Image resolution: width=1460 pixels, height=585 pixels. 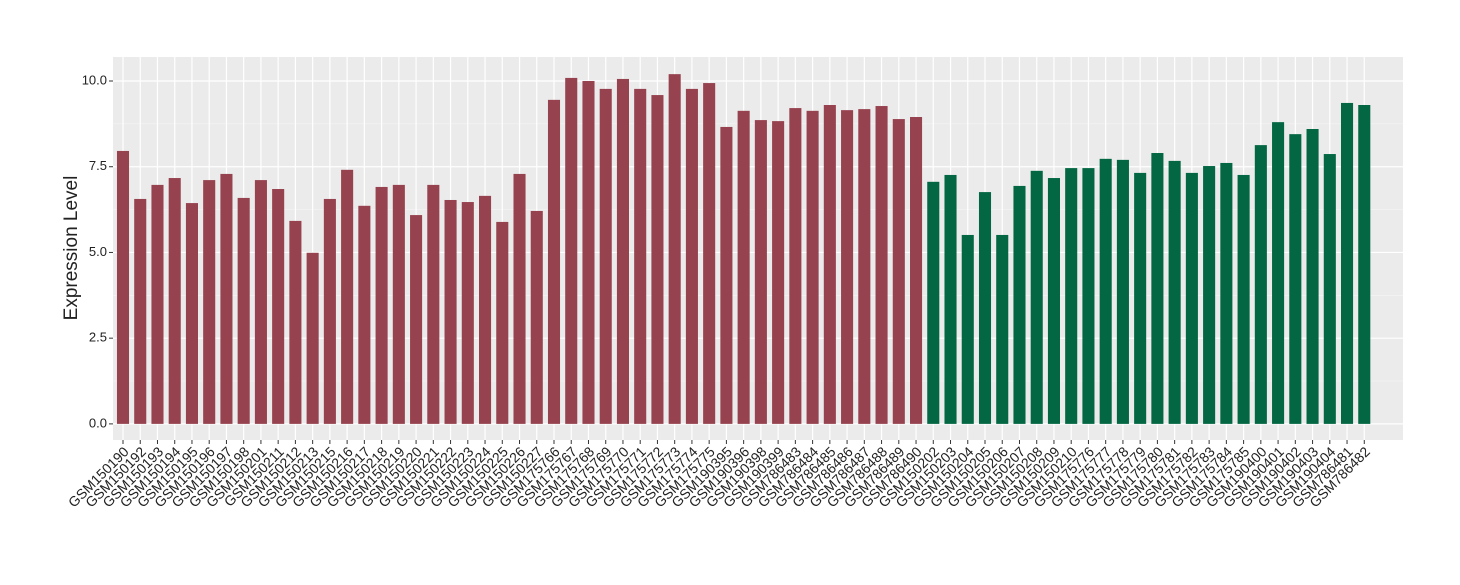 What do you see at coordinates (94, 79) in the screenshot?
I see `y-tick-label: 10.0` at bounding box center [94, 79].